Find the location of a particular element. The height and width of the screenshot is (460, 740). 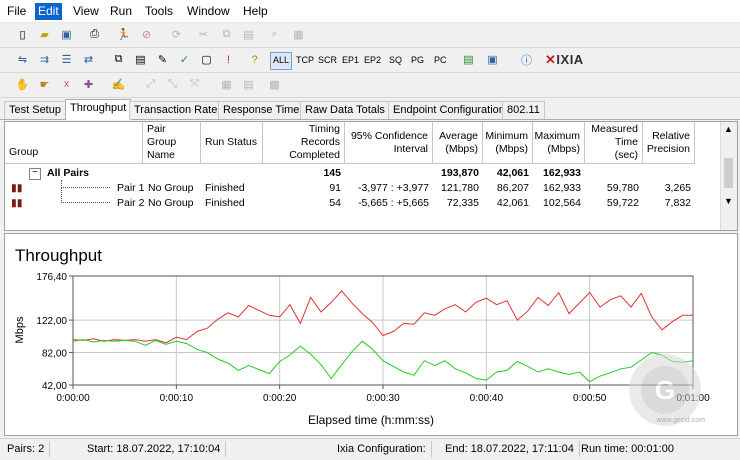

all-pairs-average: 193,870 is located at coordinates (460, 173).